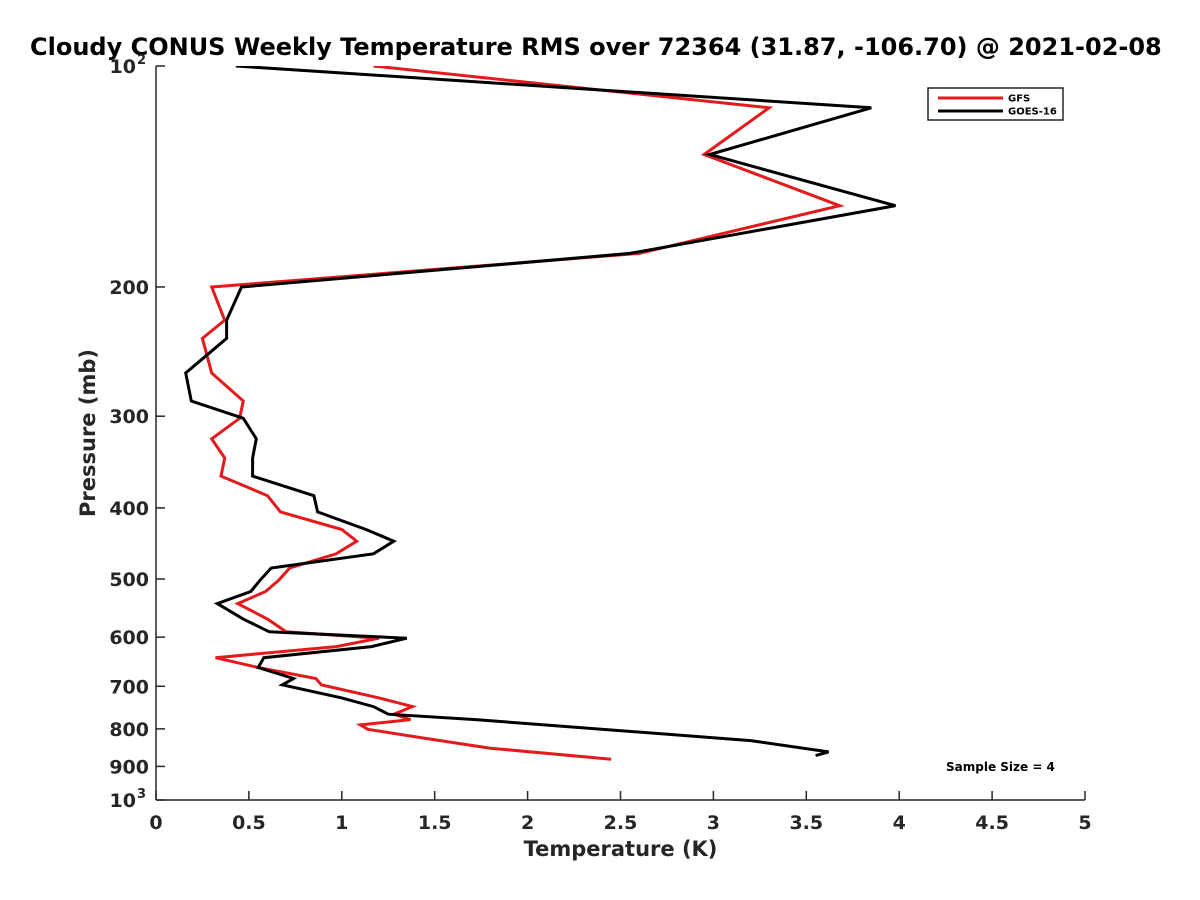 This screenshot has width=1200, height=900. I want to click on x-tick-label: 2, so click(527, 823).